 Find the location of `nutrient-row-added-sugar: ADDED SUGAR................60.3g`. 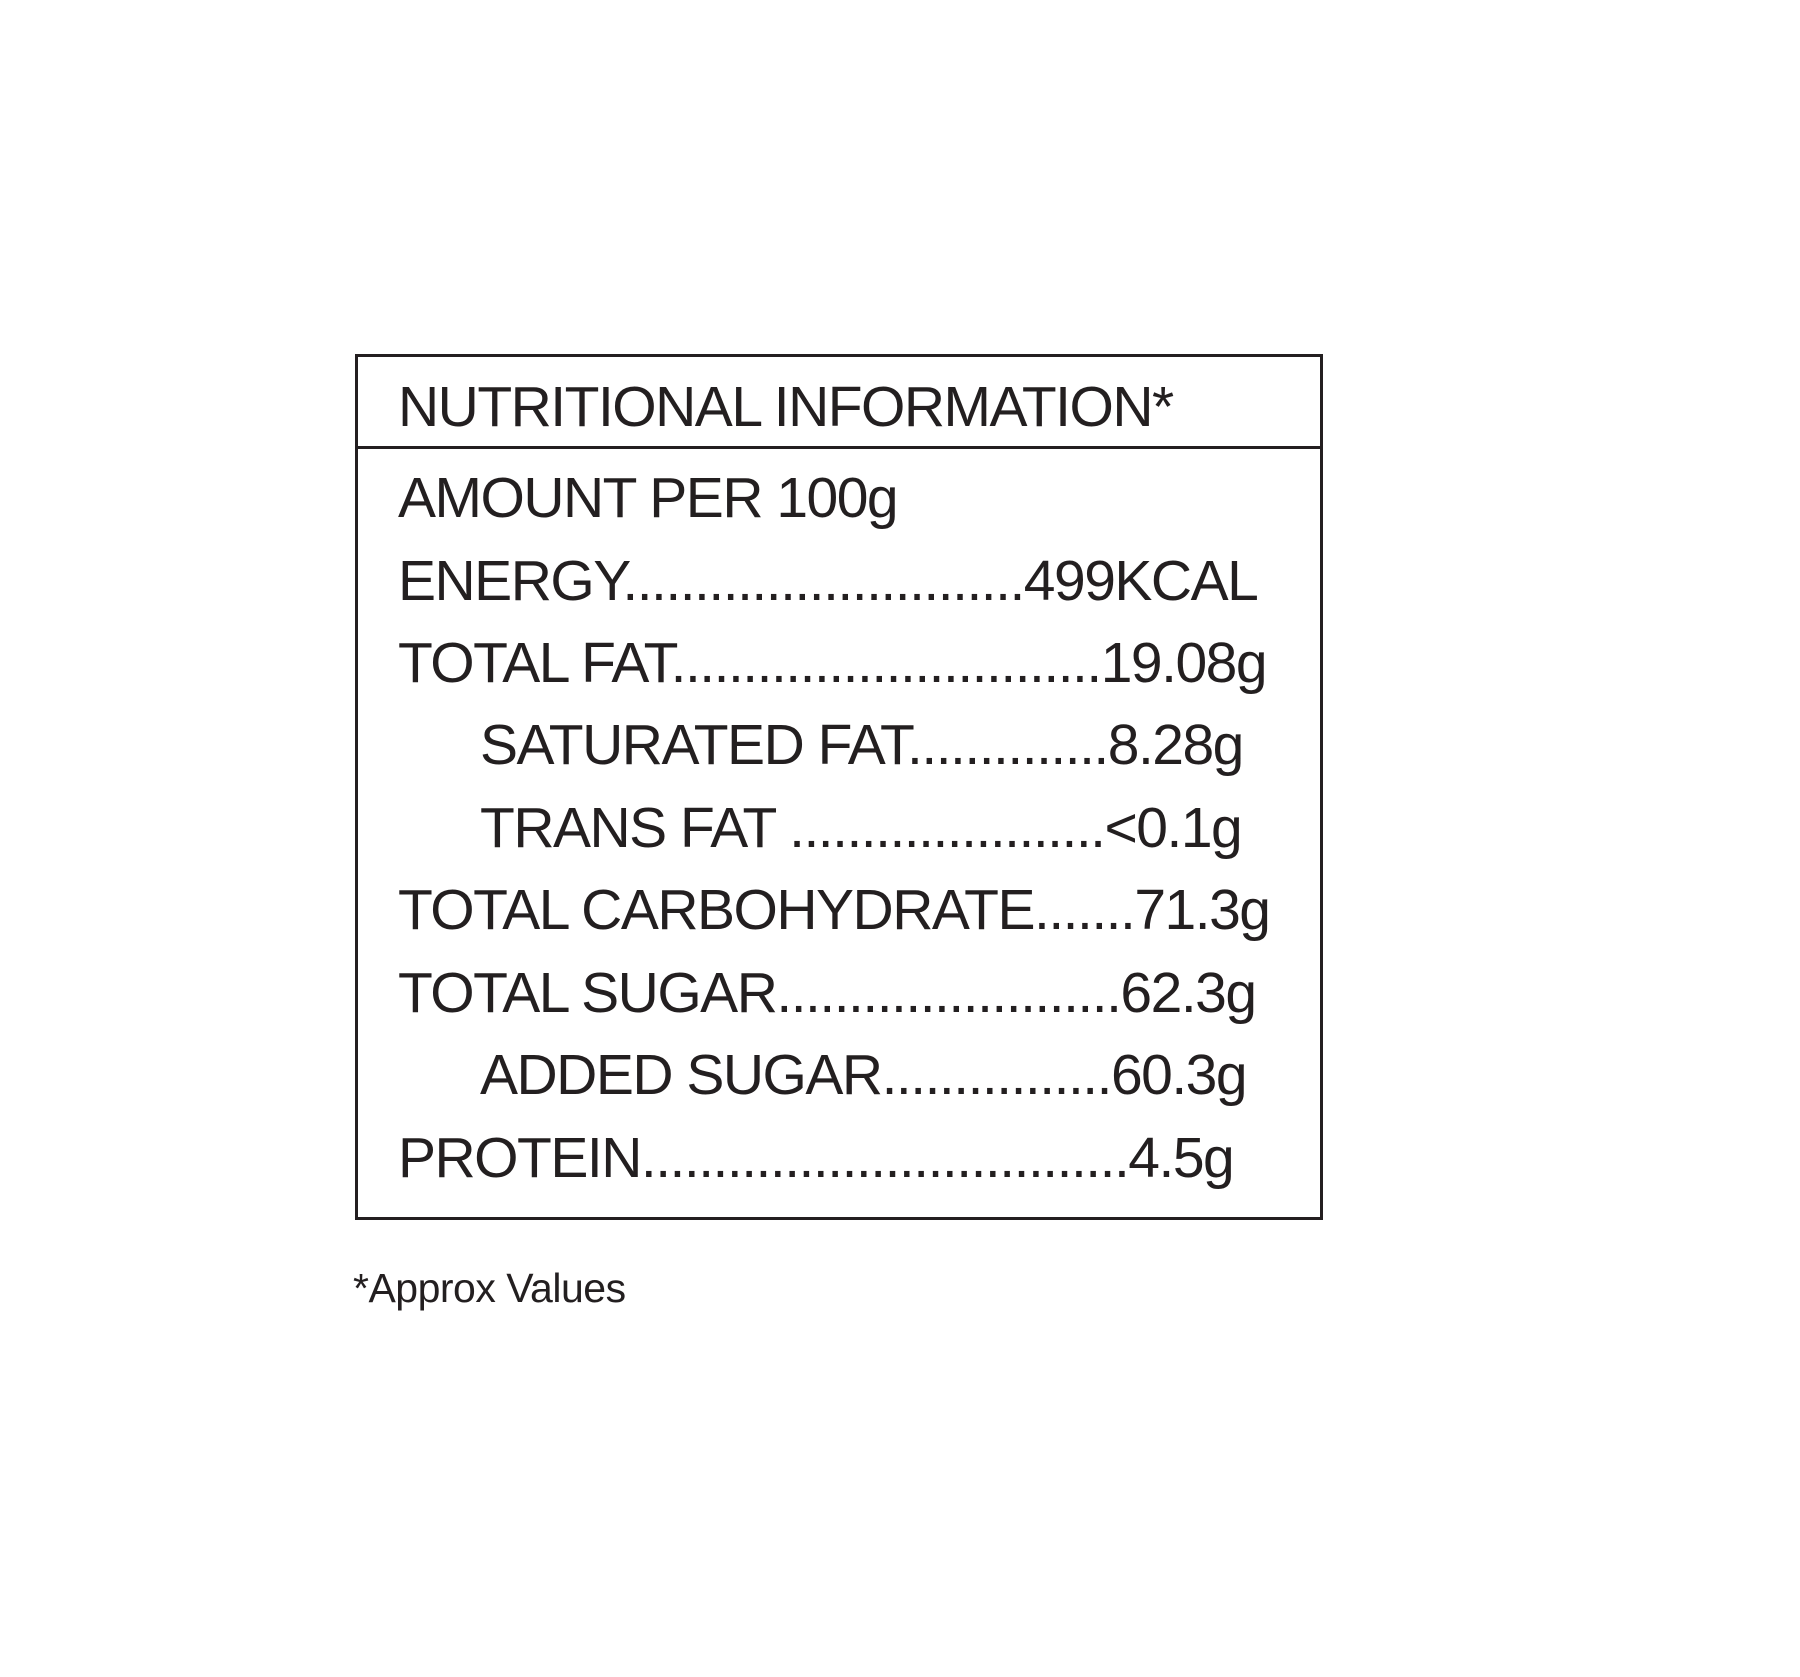

nutrient-row-added-sugar: ADDED SUGAR................60.3g is located at coordinates (864, 1075).